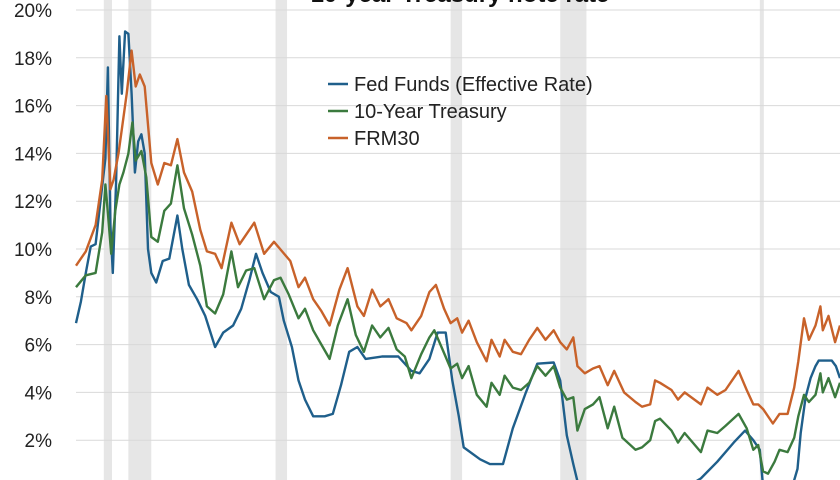 Image resolution: width=840 pixels, height=480 pixels. I want to click on y-tick-label: 2%, so click(39, 441).